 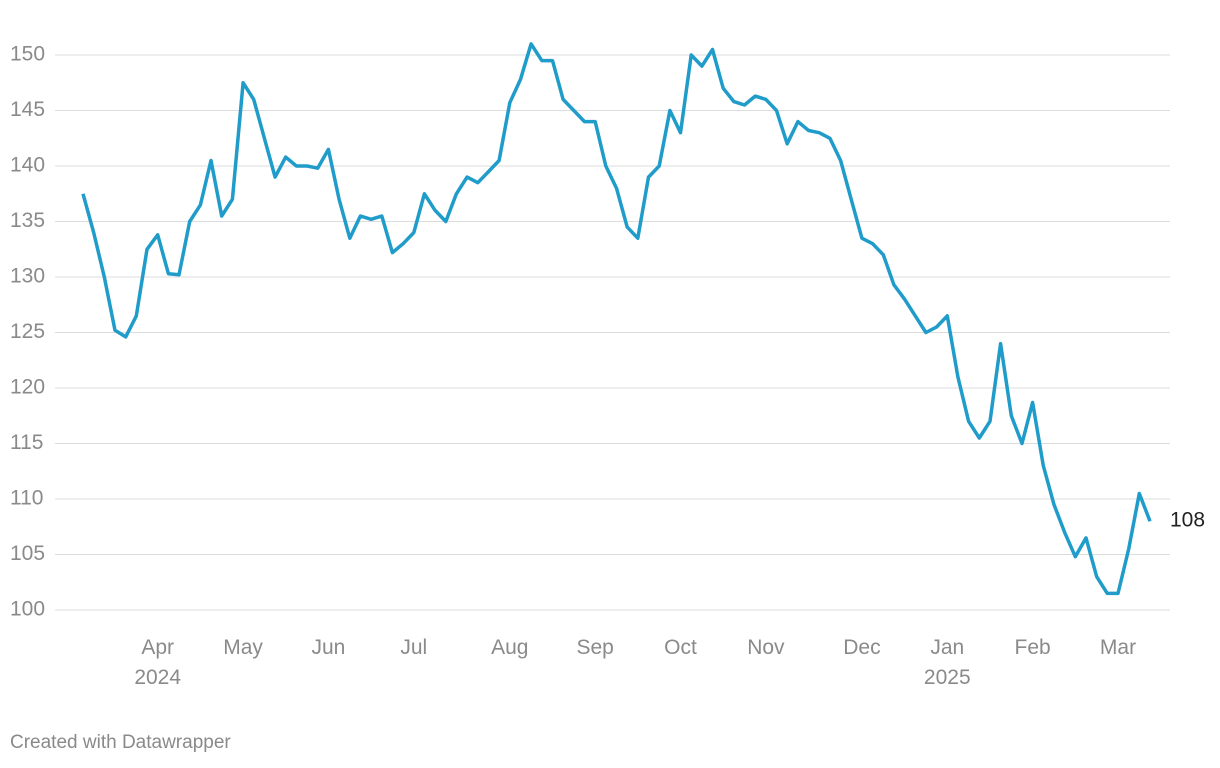 I want to click on x-tick-label: Nov, so click(x=766, y=647).